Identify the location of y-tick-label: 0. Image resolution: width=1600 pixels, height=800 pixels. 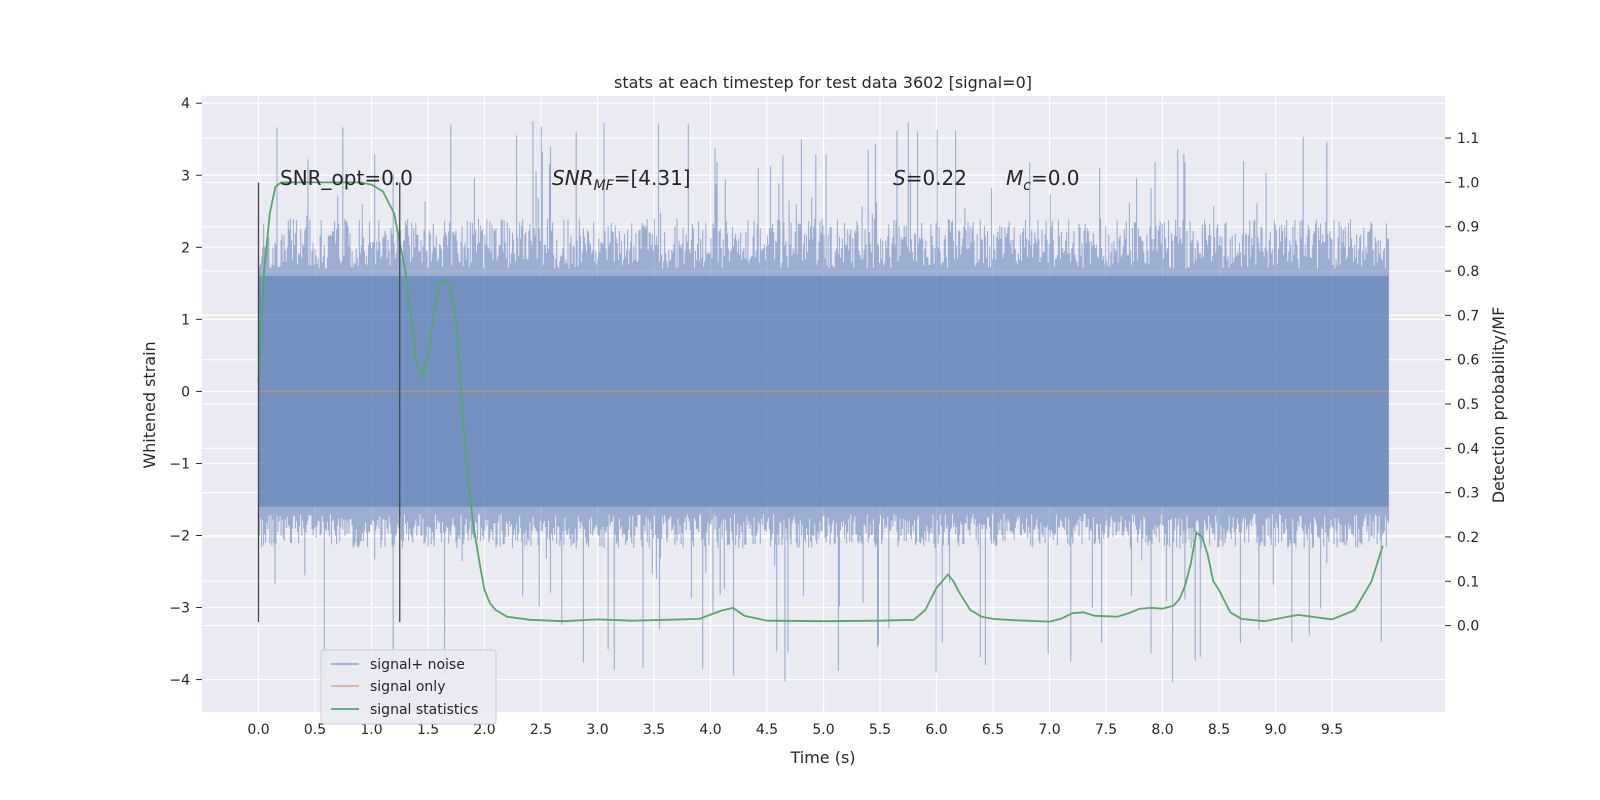
(185, 392).